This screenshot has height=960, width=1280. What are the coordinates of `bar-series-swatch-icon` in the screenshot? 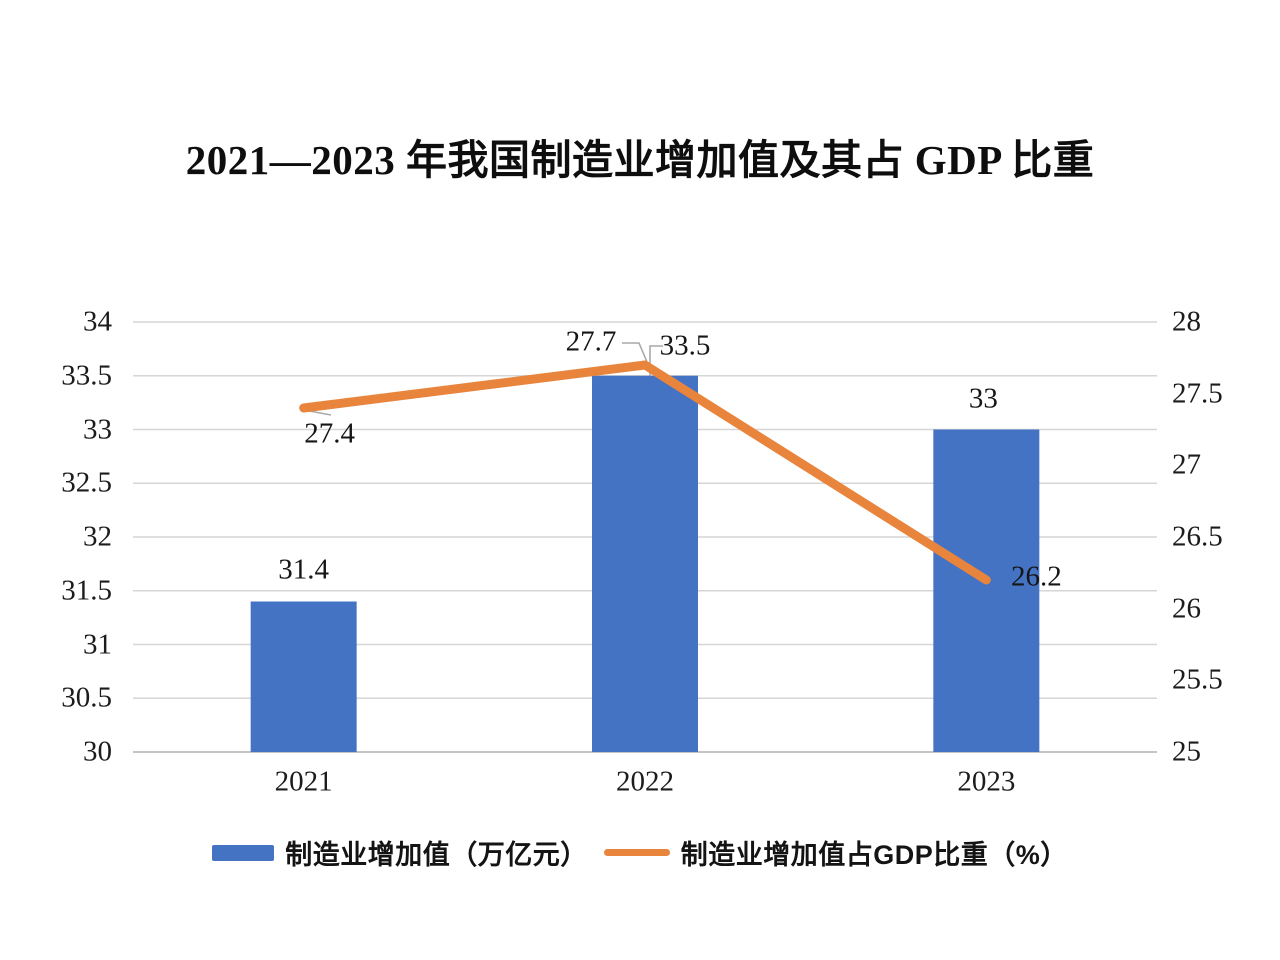 It's located at (243, 852).